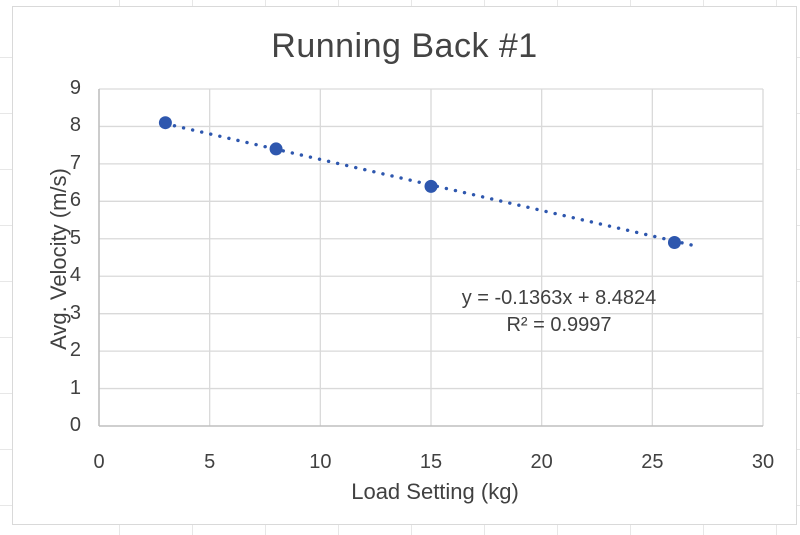  What do you see at coordinates (435, 491) in the screenshot?
I see `x-axis-title: Load Setting (kg)` at bounding box center [435, 491].